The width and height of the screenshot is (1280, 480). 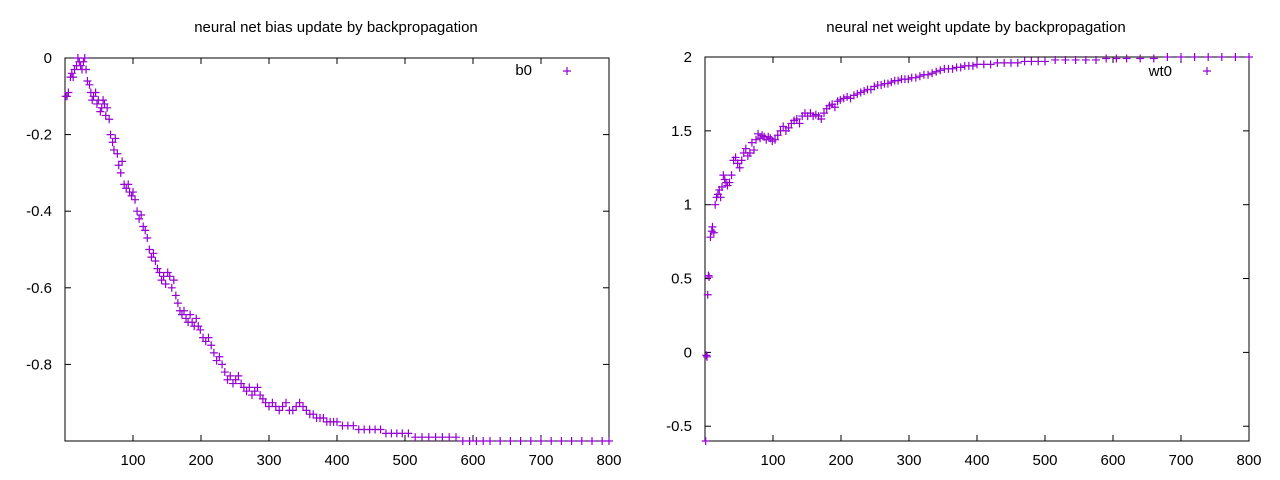 What do you see at coordinates (543, 70) in the screenshot?
I see `legend: b0` at bounding box center [543, 70].